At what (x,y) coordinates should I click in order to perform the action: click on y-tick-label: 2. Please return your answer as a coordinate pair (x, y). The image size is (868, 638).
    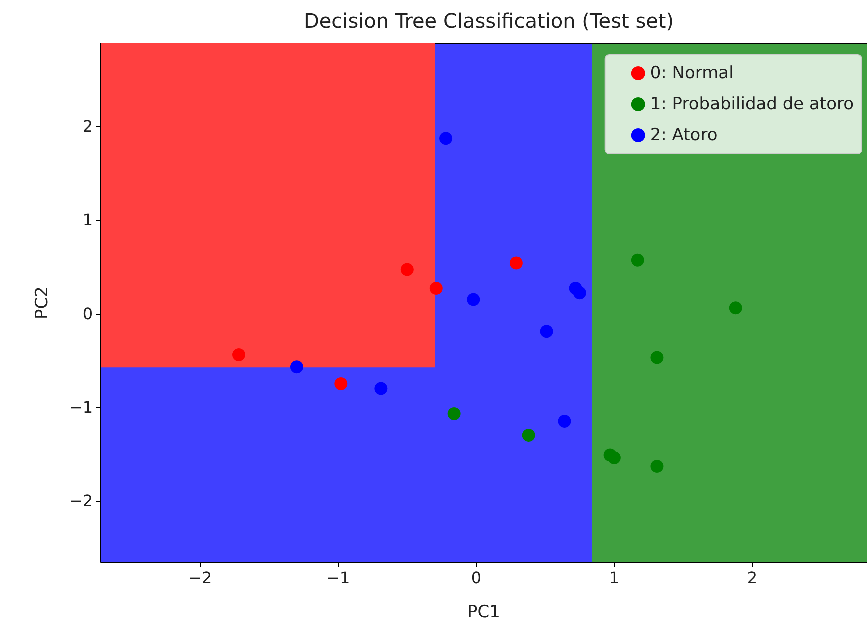
    Looking at the image, I should click on (87, 126).